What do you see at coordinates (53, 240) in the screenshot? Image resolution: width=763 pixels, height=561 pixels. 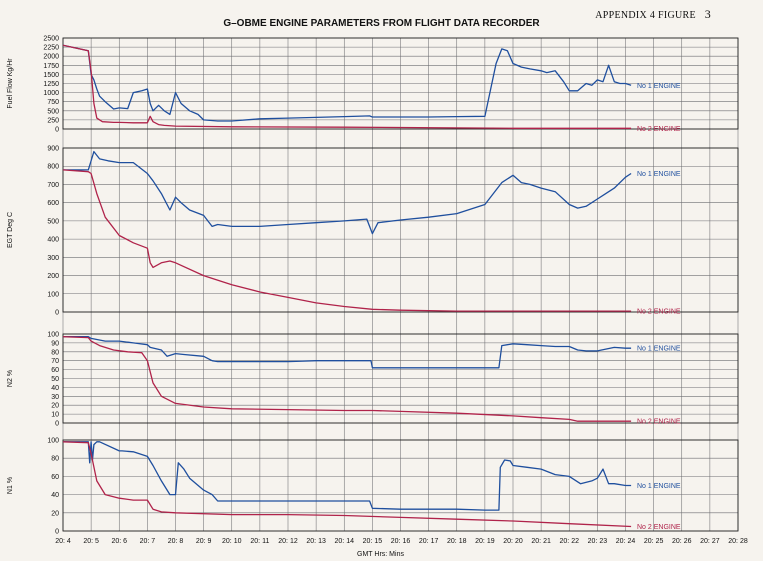 I see `y-tick-label: 400` at bounding box center [53, 240].